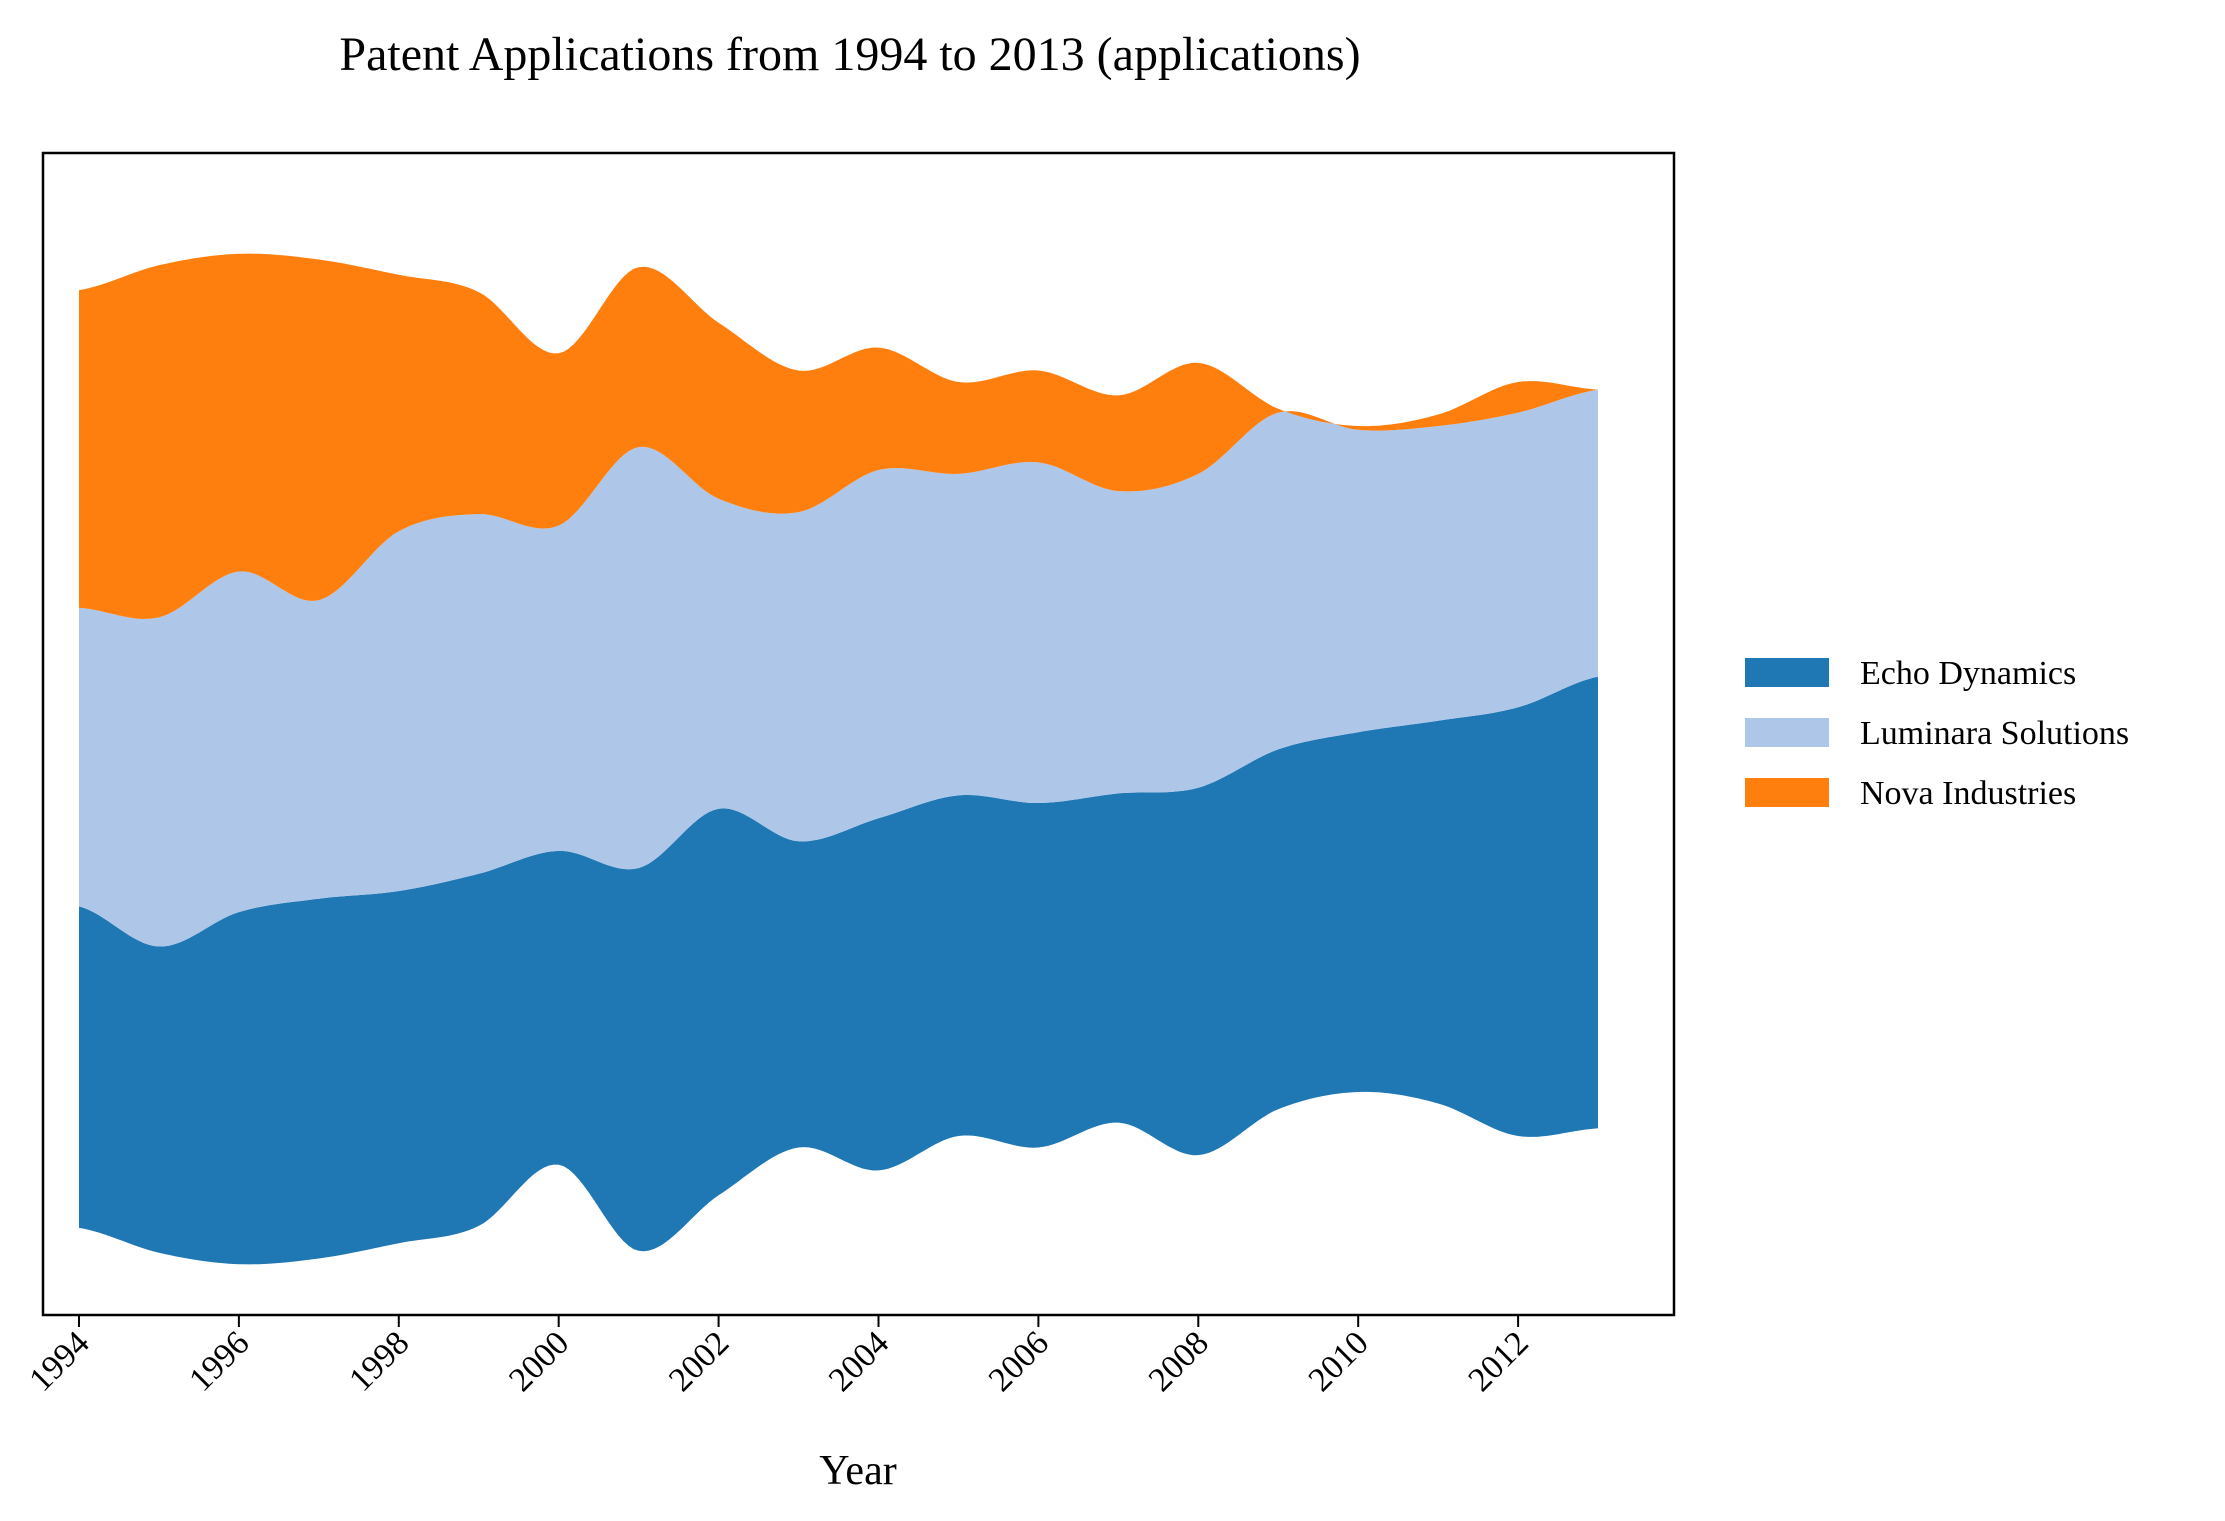 This screenshot has width=2225, height=1521. Describe the element at coordinates (379, 1361) in the screenshot. I see `x-tick-label: 1998` at that location.